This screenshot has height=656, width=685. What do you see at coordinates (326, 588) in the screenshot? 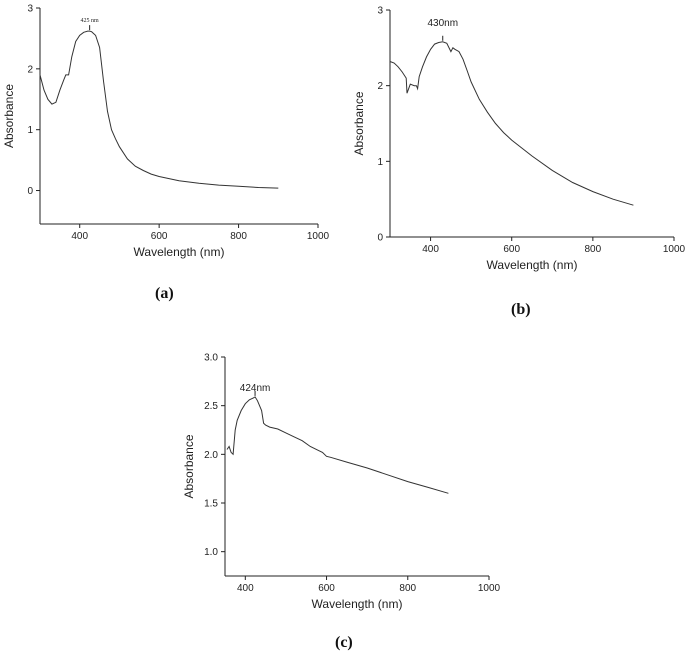
I see `chart-c-x-tick-label: 600` at bounding box center [326, 588].